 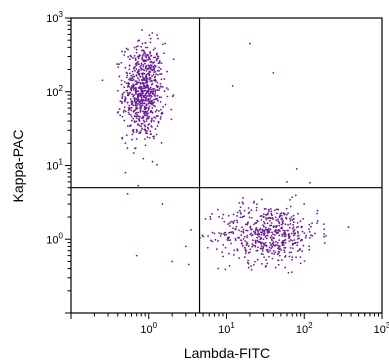 What do you see at coordinates (54, 238) in the screenshot?
I see `y-tick-label: 100` at bounding box center [54, 238].